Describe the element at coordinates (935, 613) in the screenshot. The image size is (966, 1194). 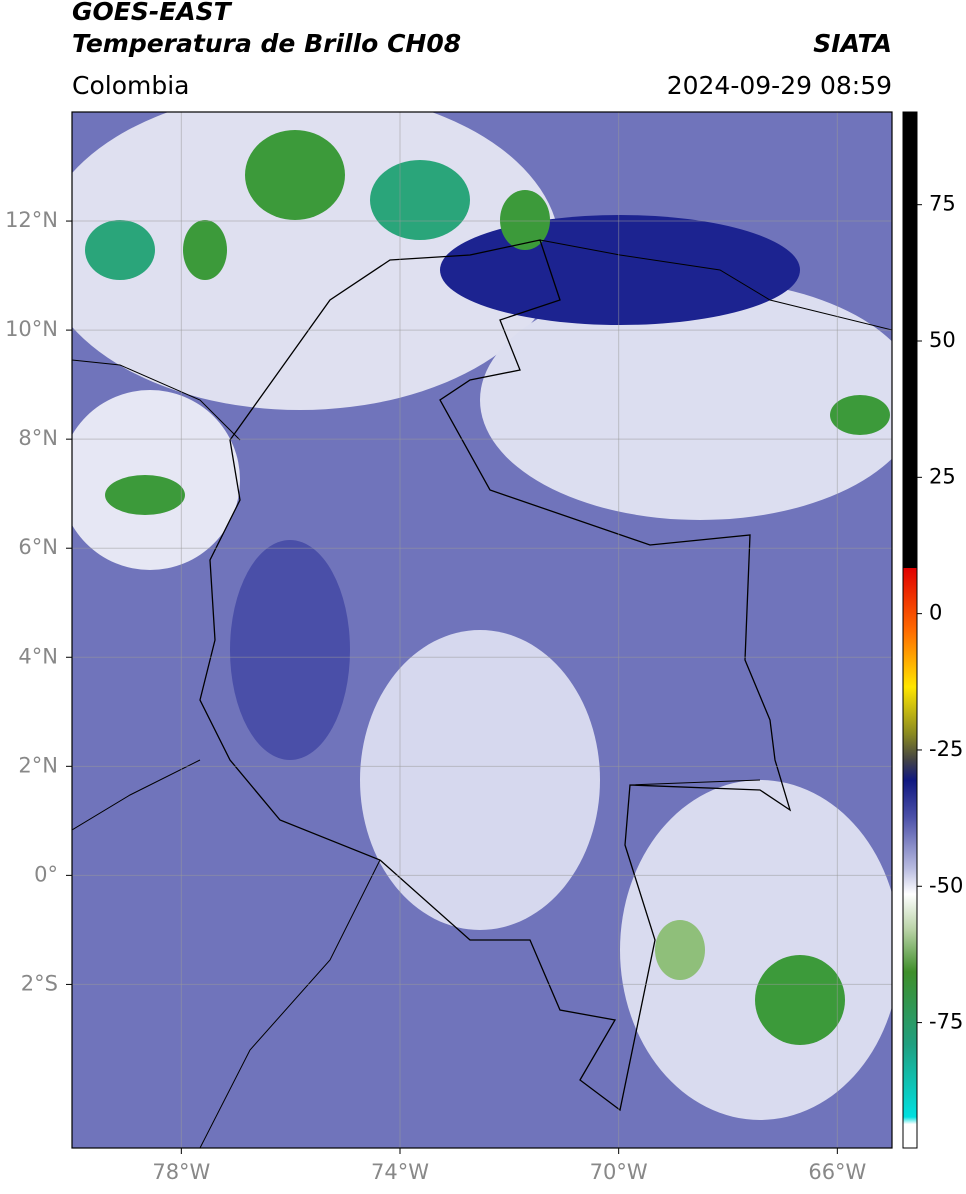
I see `colorbar-tick-label: 0` at that location.